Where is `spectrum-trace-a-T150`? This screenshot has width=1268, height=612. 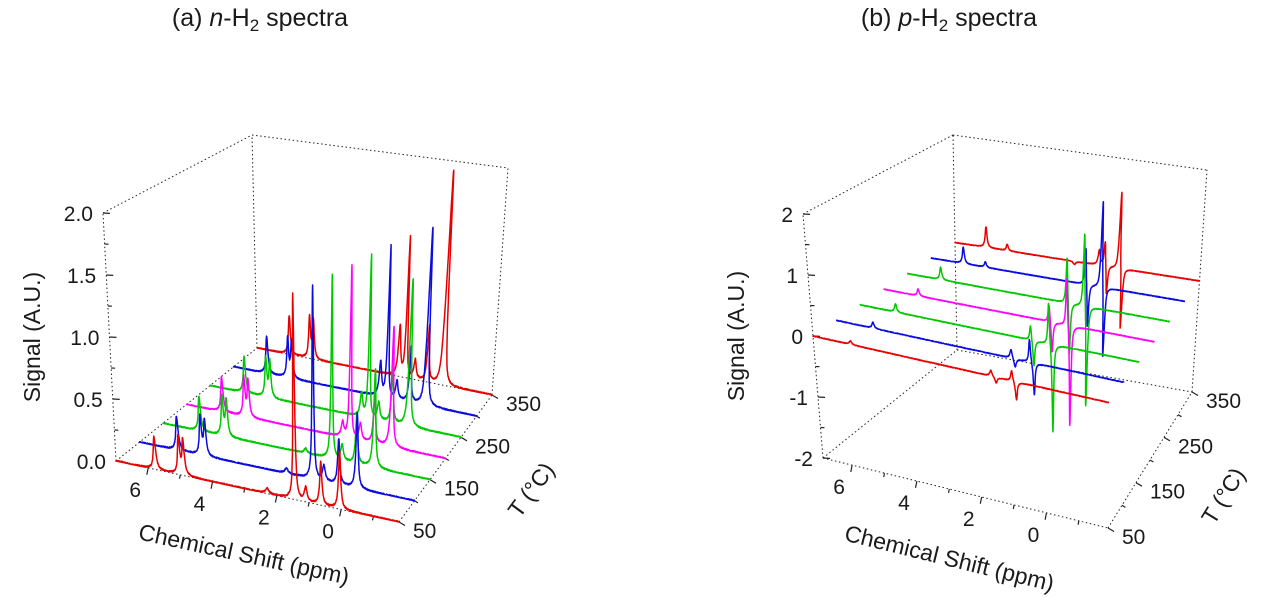
spectrum-trace-a-T150 is located at coordinates (296, 377).